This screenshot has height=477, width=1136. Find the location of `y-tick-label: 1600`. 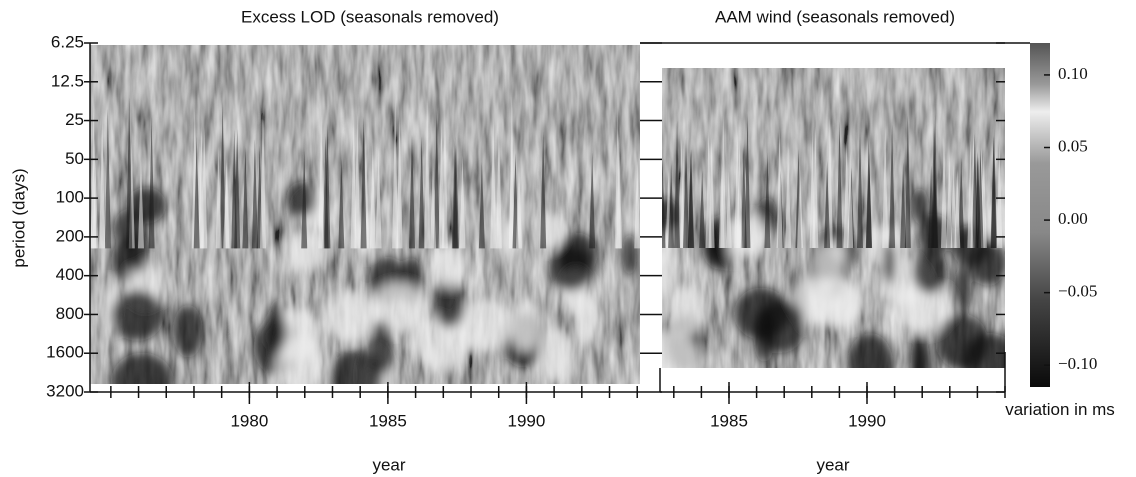

y-tick-label: 1600 is located at coordinates (65, 352).